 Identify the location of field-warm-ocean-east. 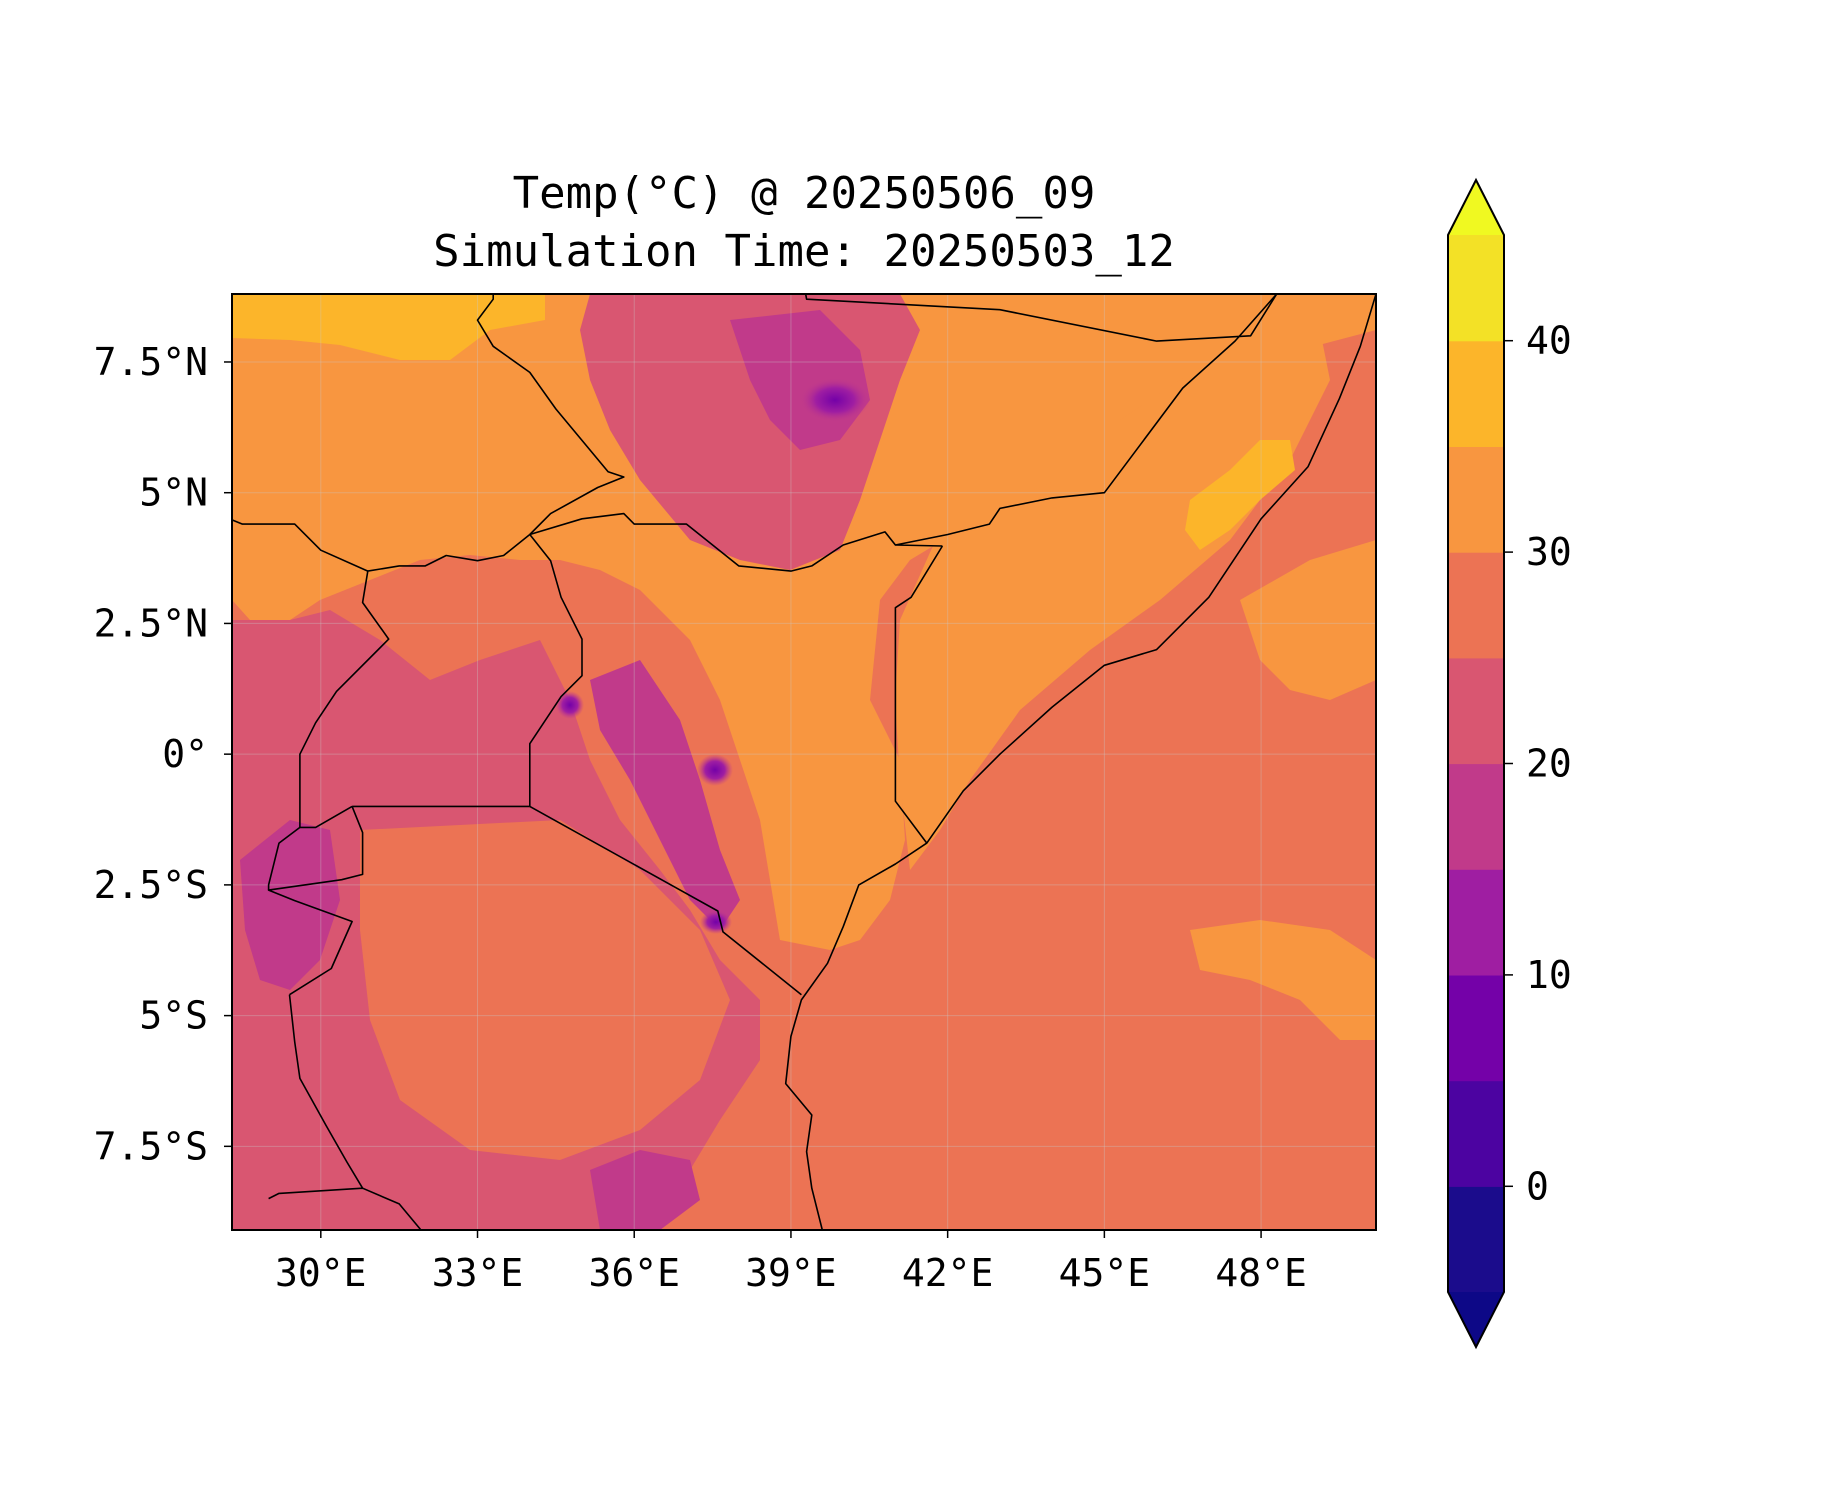
(1283, 980).